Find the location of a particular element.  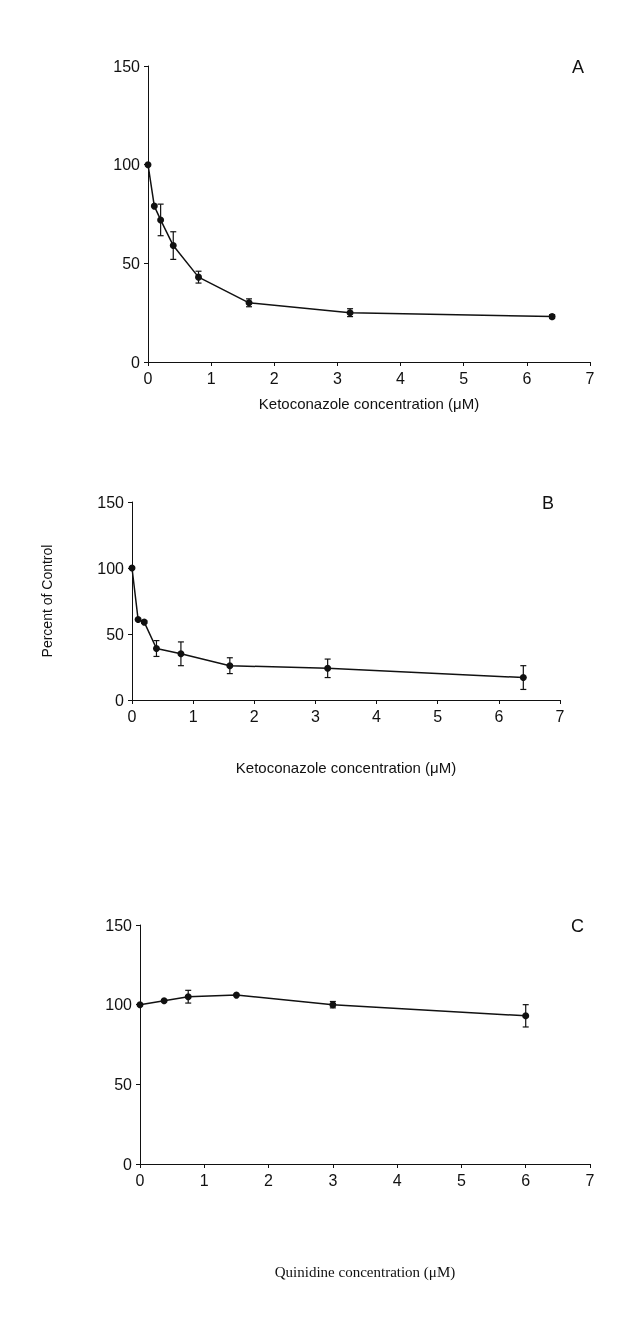

annotation: C is located at coordinates (577, 926).